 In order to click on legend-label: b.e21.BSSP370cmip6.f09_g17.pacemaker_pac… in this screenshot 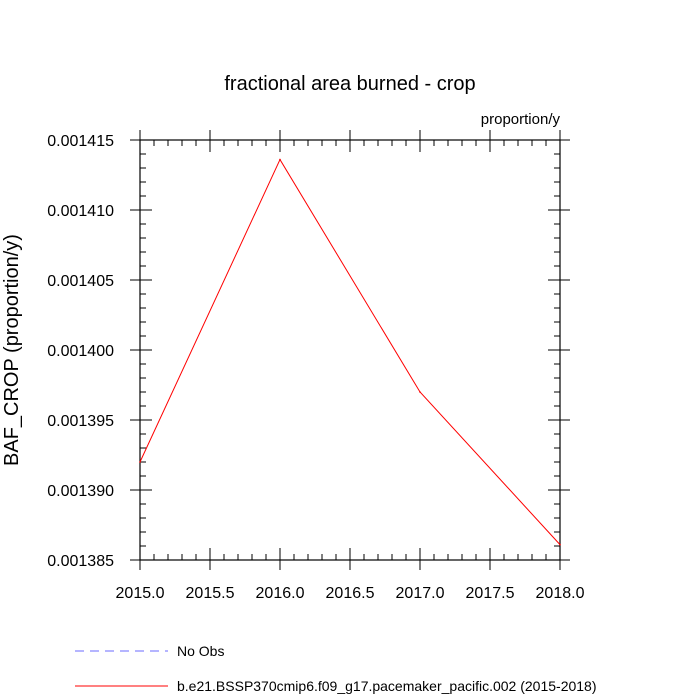, I will do `click(387, 686)`.